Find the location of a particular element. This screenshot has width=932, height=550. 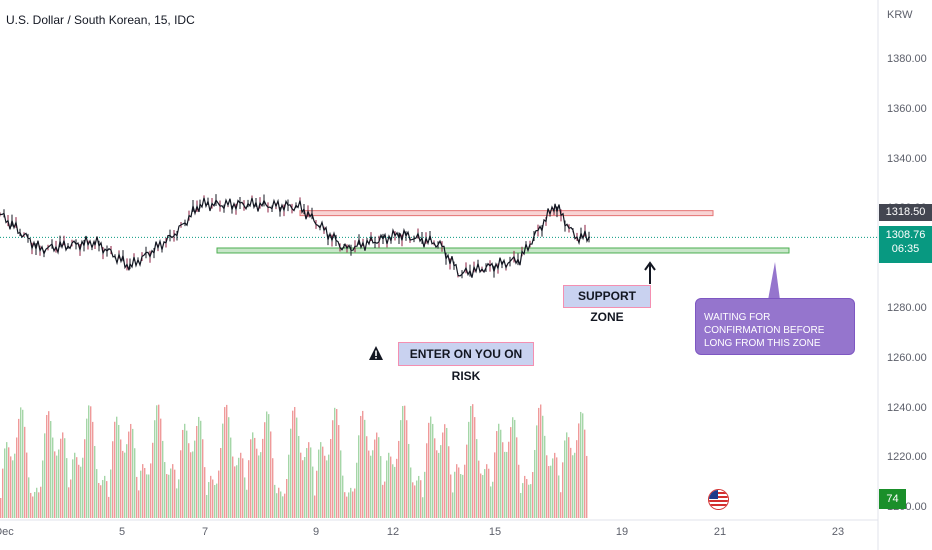

last-price-tag: 1308.76 06:35 is located at coordinates (905, 244).